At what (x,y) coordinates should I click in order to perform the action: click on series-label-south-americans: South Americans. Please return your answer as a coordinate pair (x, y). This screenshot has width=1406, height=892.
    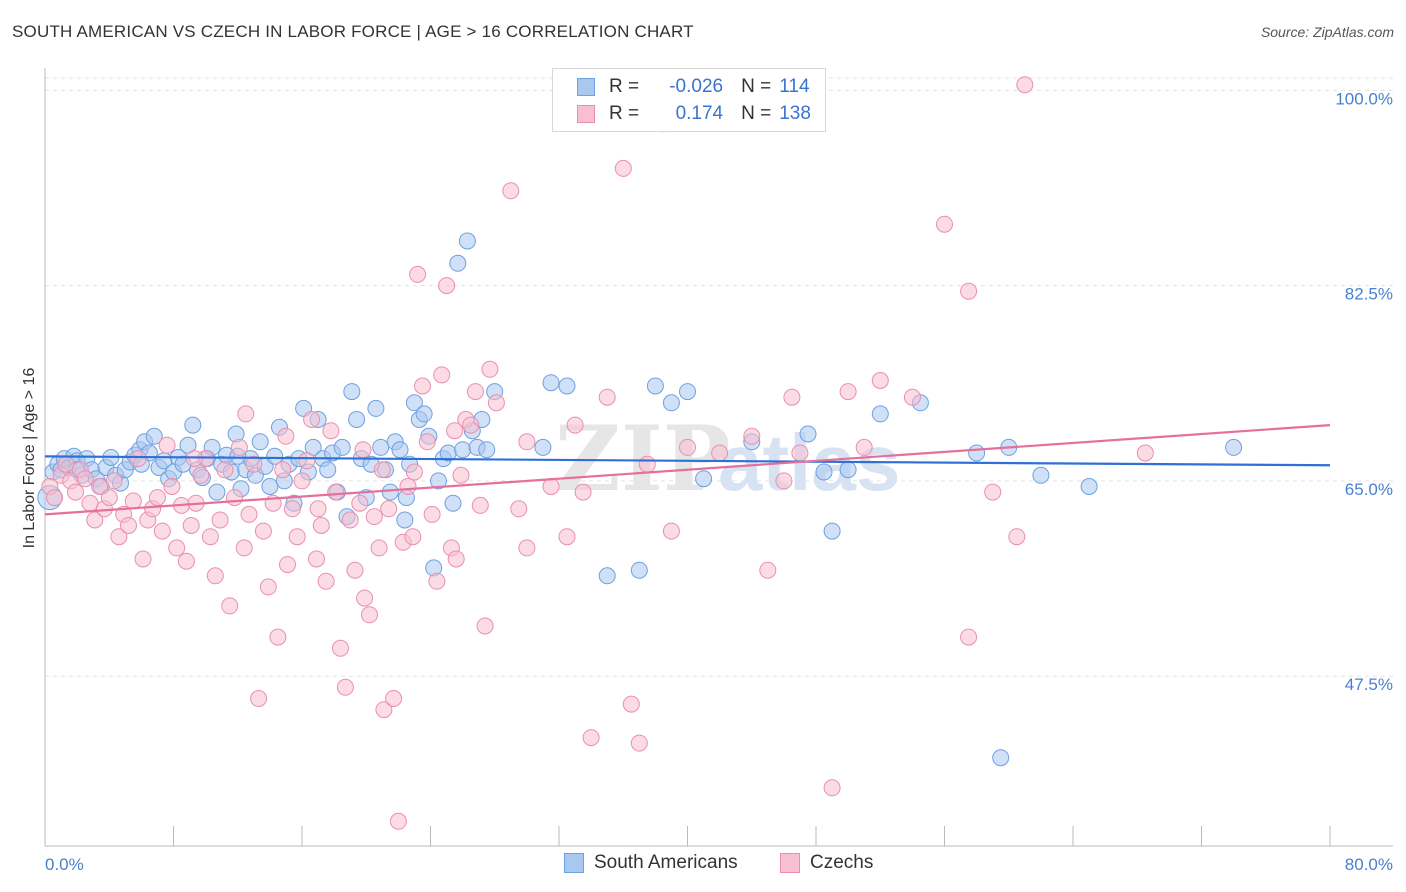
    Looking at the image, I should click on (666, 862).